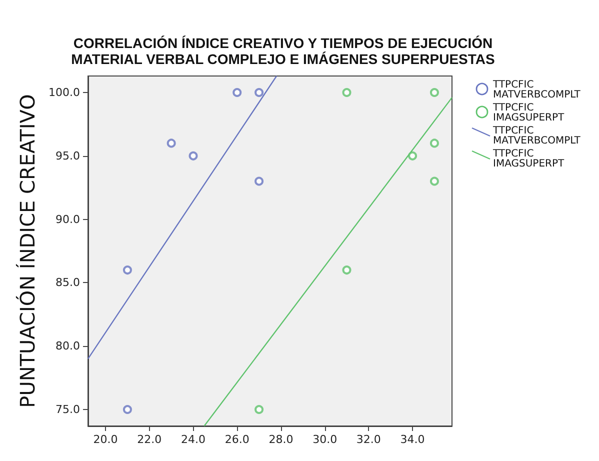  What do you see at coordinates (28, 251) in the screenshot?
I see `y-axis-title: PUNTUACIÓN ÍNDICE CREATIVO` at bounding box center [28, 251].